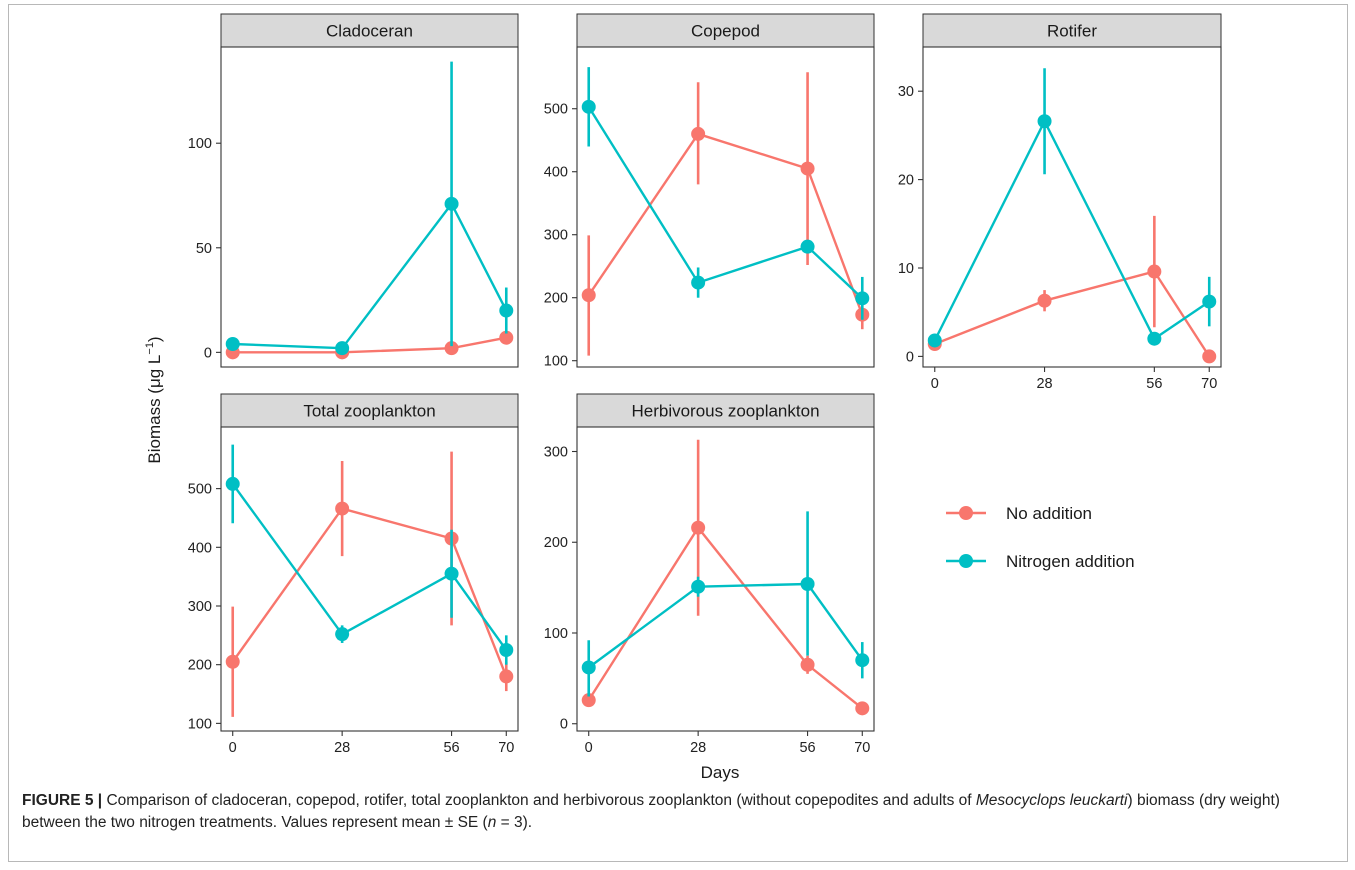 The height and width of the screenshot is (870, 1355). Describe the element at coordinates (514, 822) in the screenshot. I see `caption-n-value: = 3).` at that location.